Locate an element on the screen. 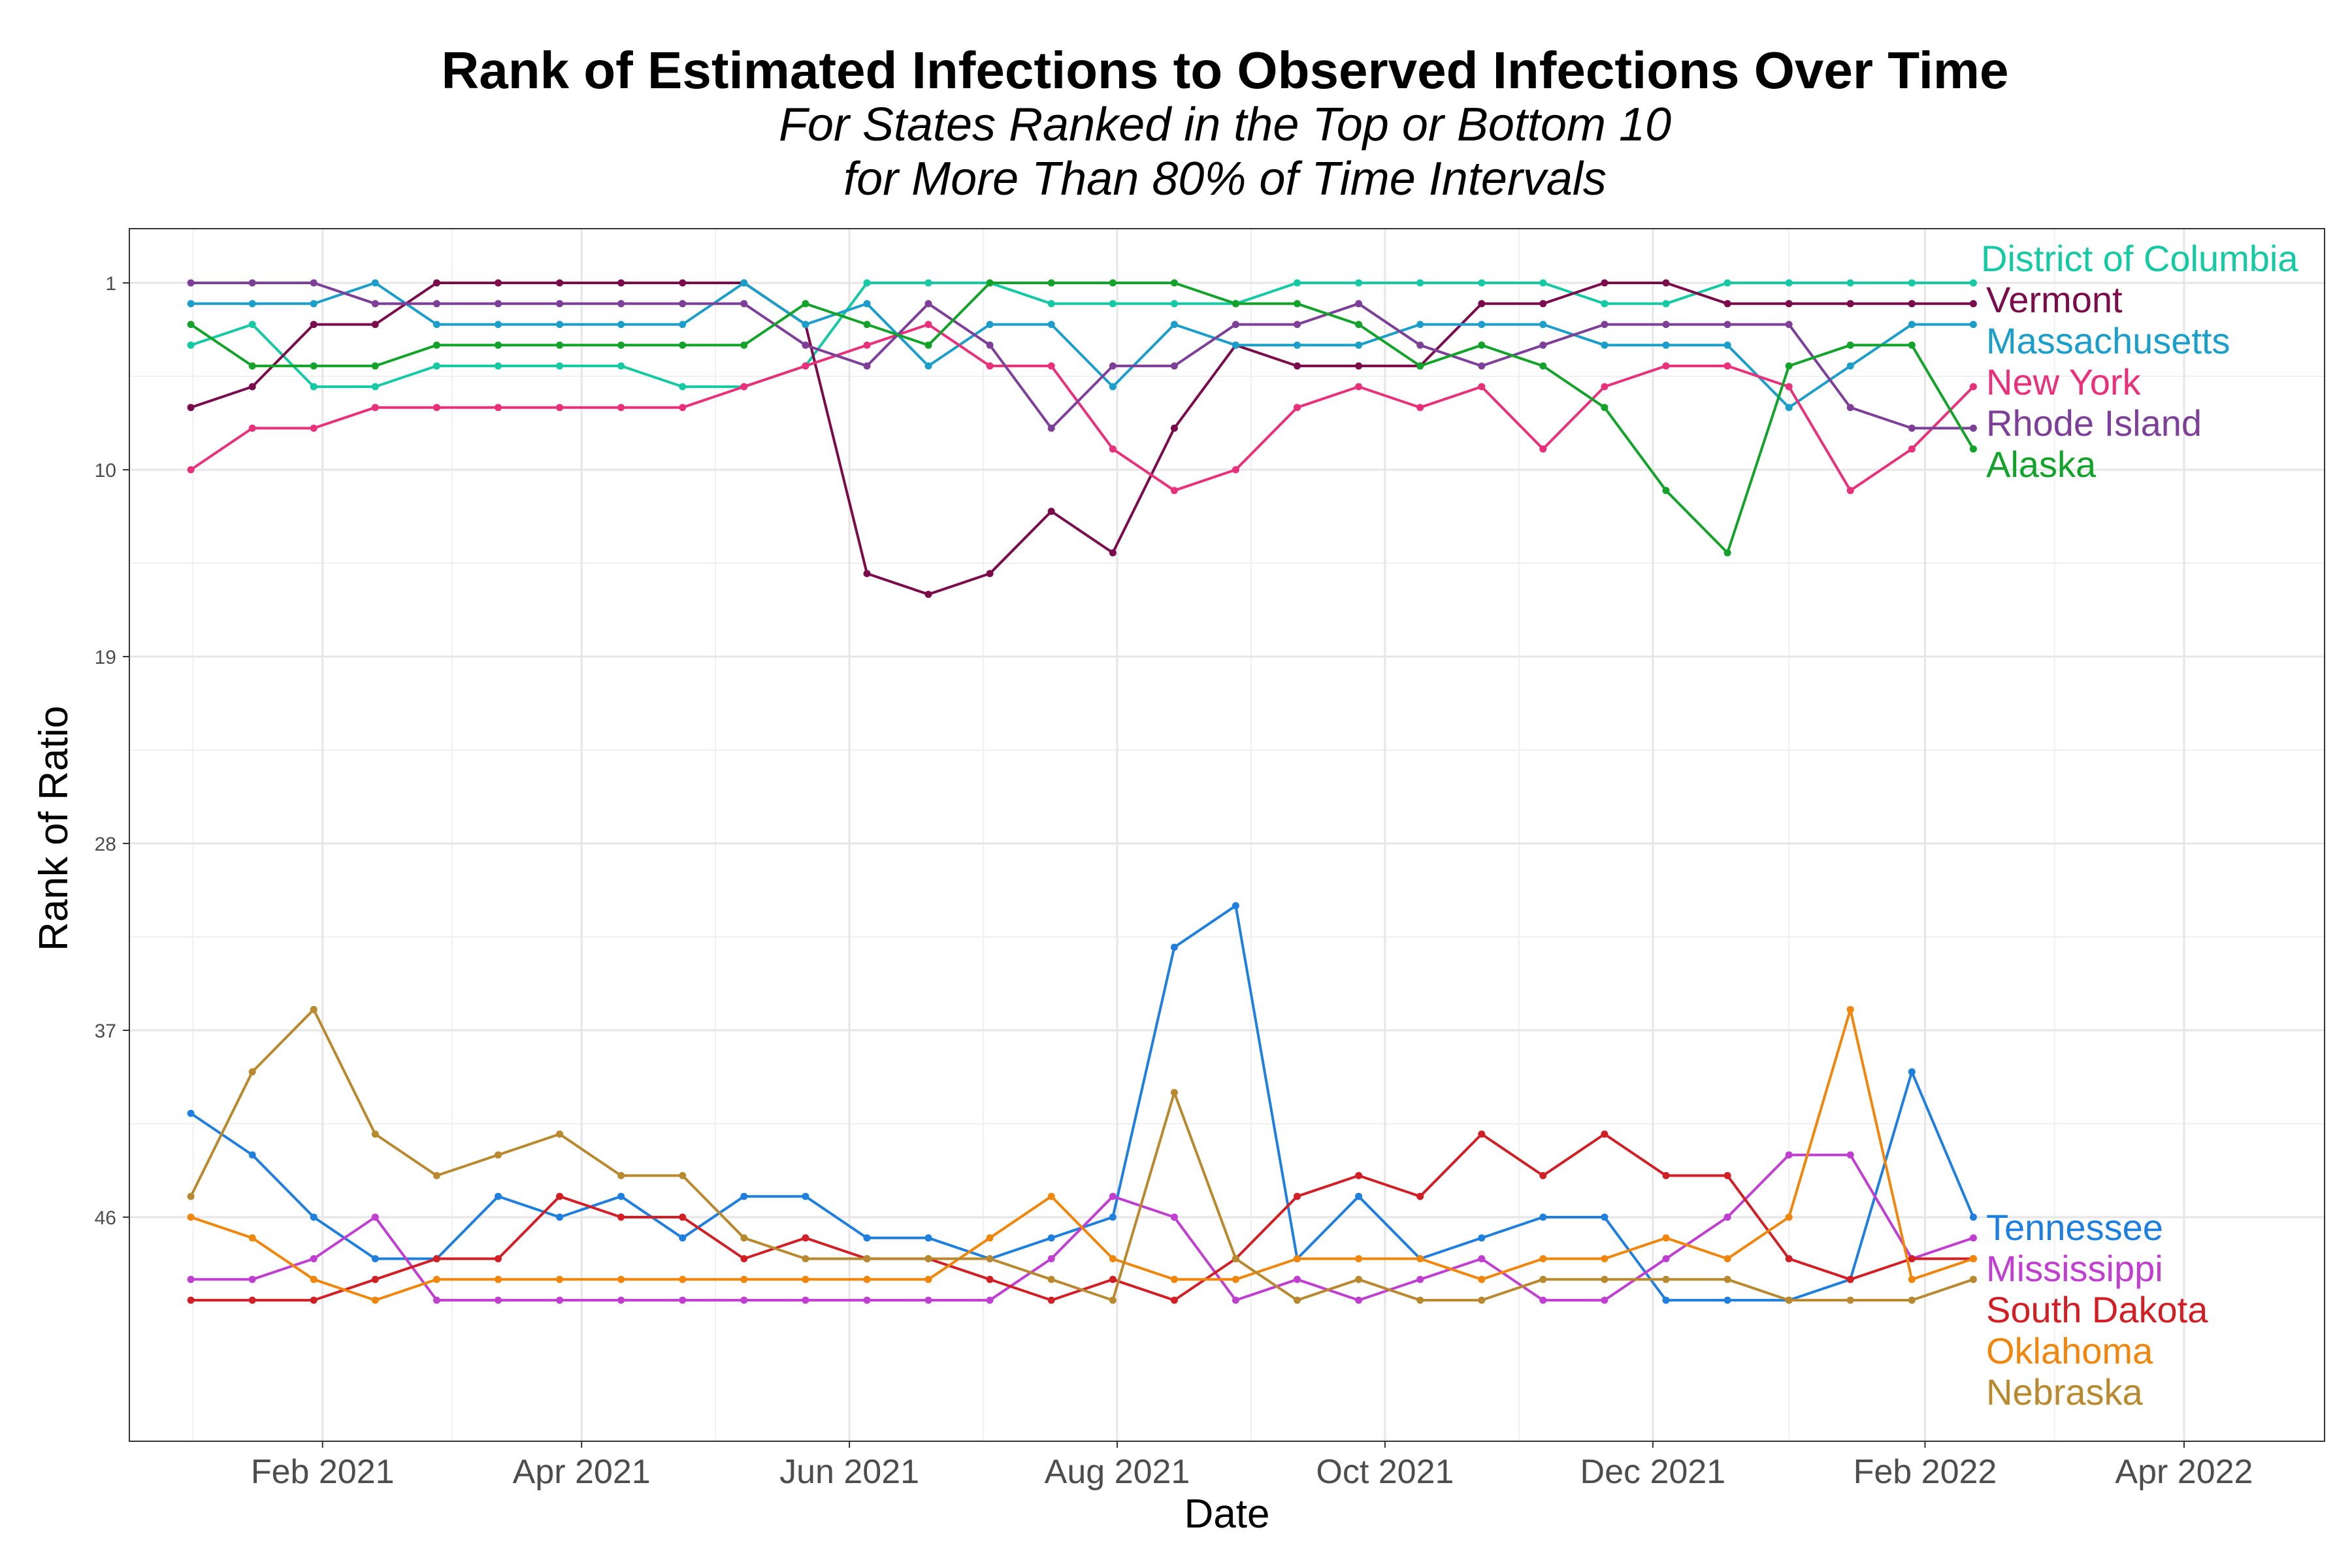 The width and height of the screenshot is (2352, 1568). series-oklahoma is located at coordinates (1082, 1154).